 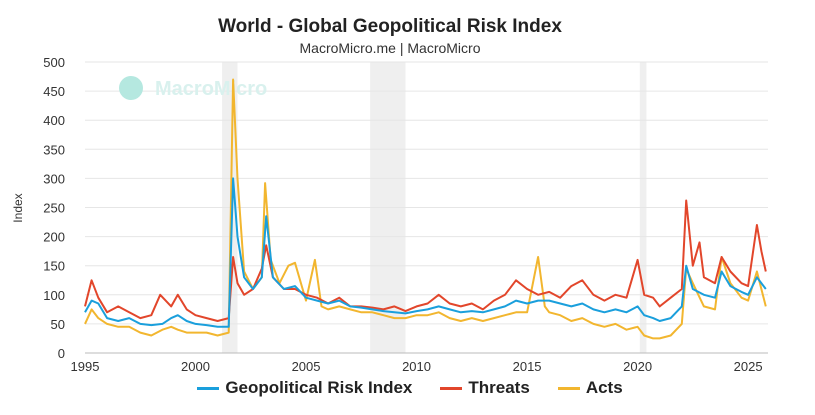 I want to click on y-tick-label: 300, so click(x=54, y=178).